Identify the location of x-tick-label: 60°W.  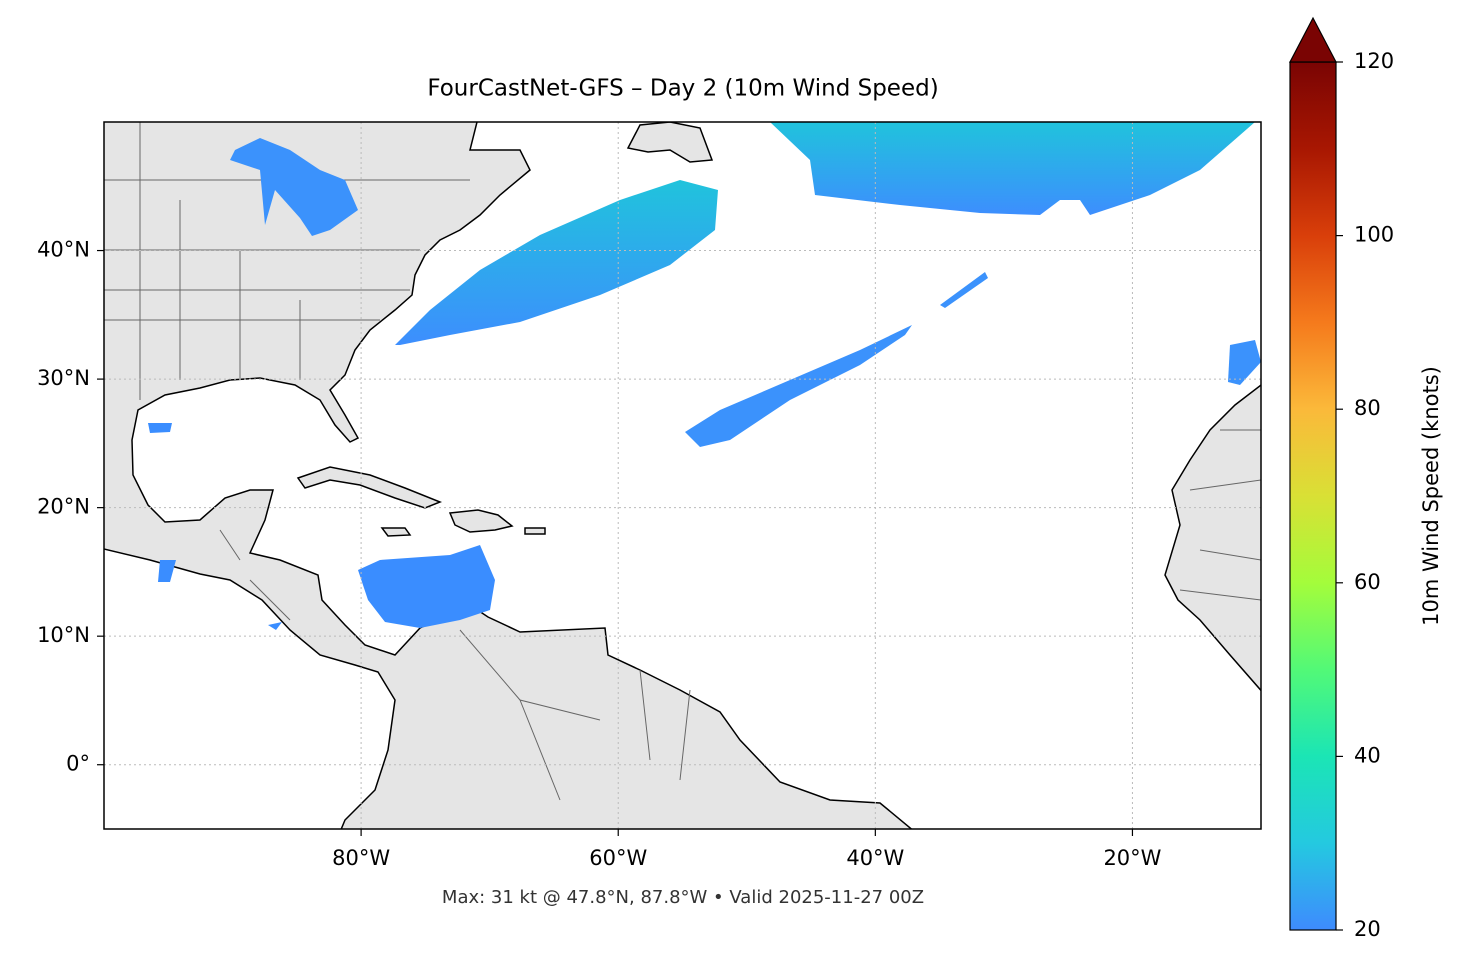
(618, 858).